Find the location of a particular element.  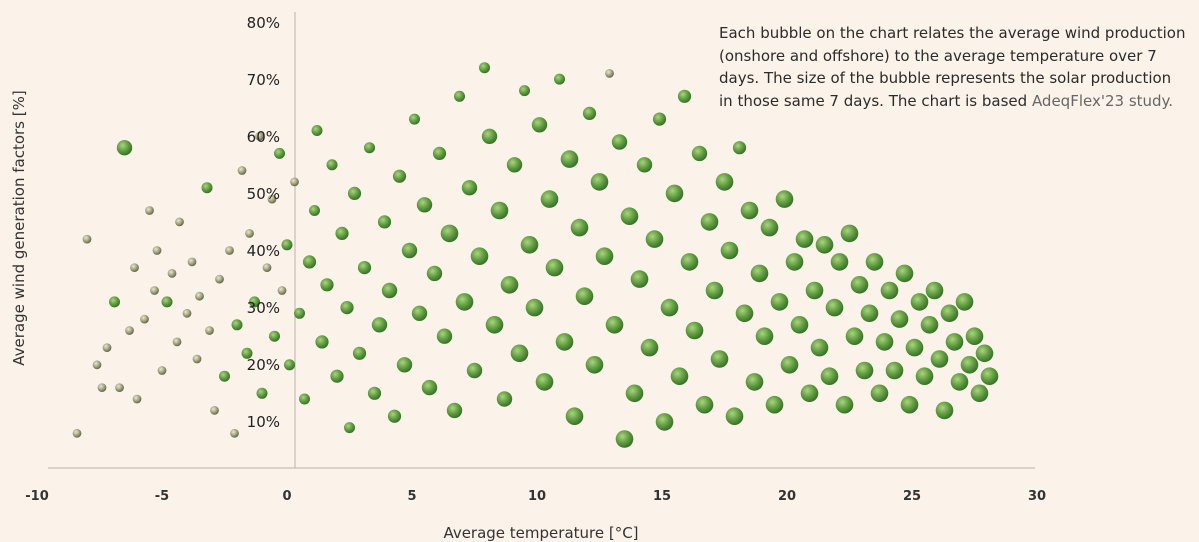

x-tick-labels: -10 -5 0 5 10 15 20 25 30 is located at coordinates (535, 496).